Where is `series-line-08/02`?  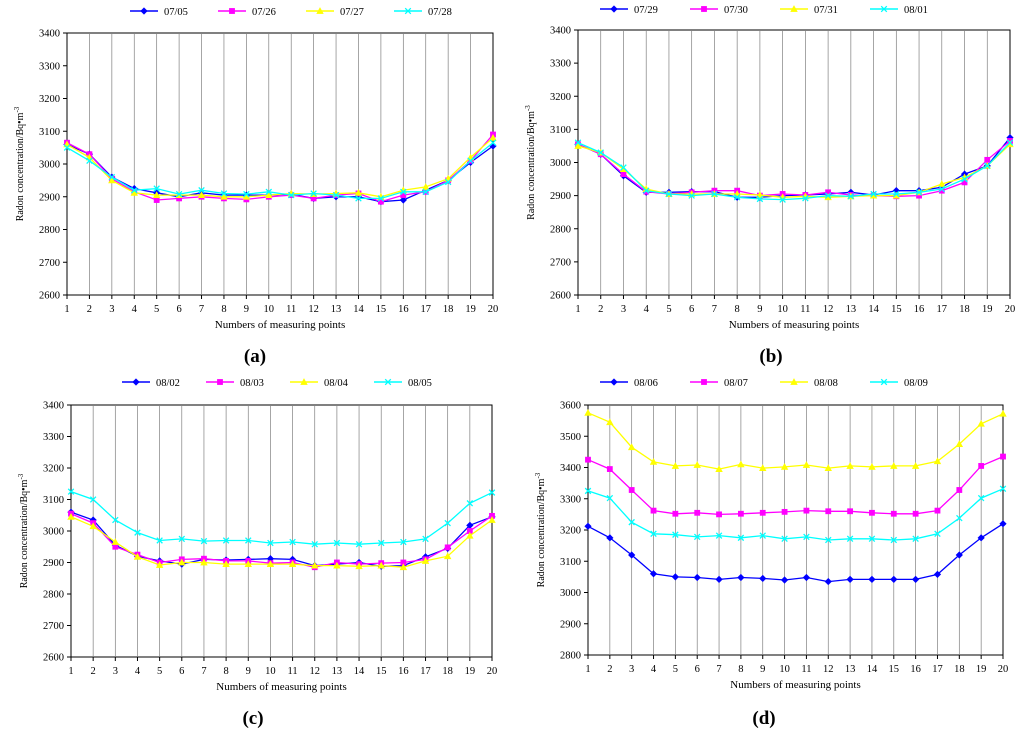
series-line-08/02 is located at coordinates (281, 539).